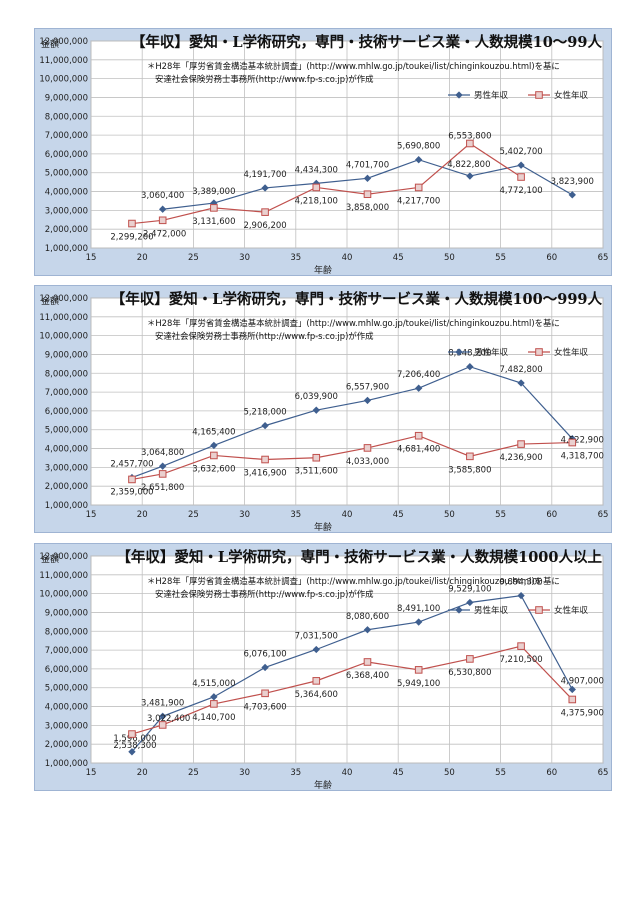 The width and height of the screenshot is (640, 905). Describe the element at coordinates (264, 474) in the screenshot. I see `female-data-label: 3,416,900` at that location.